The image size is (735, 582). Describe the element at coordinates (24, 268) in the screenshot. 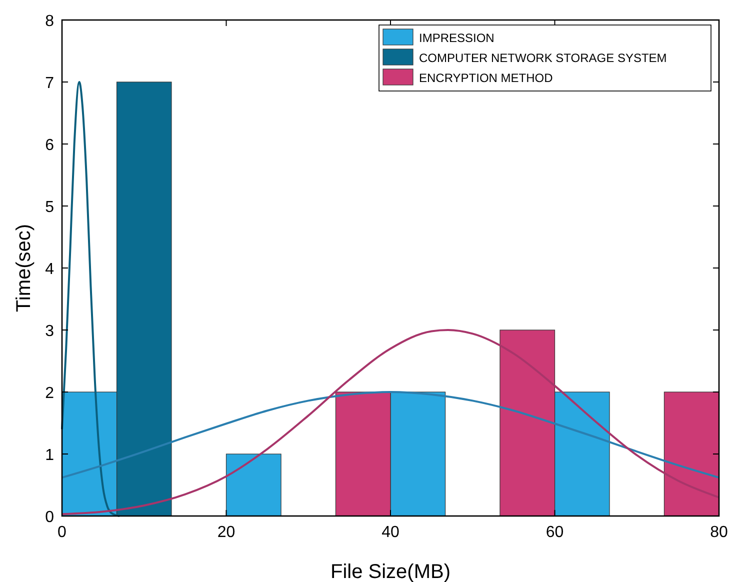

I see `y-axis-title: Time(sec)` at that location.